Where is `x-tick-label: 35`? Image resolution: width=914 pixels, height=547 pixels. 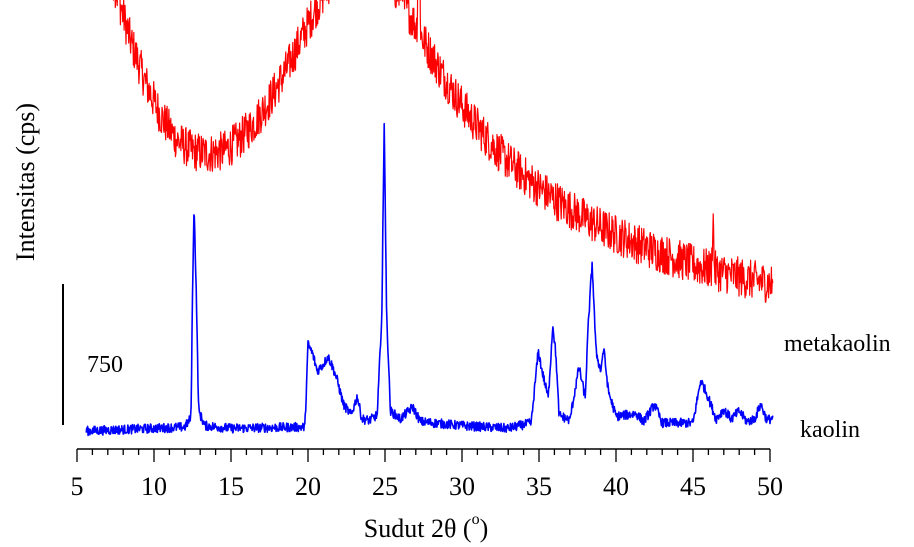
x-tick-label: 35 is located at coordinates (539, 486).